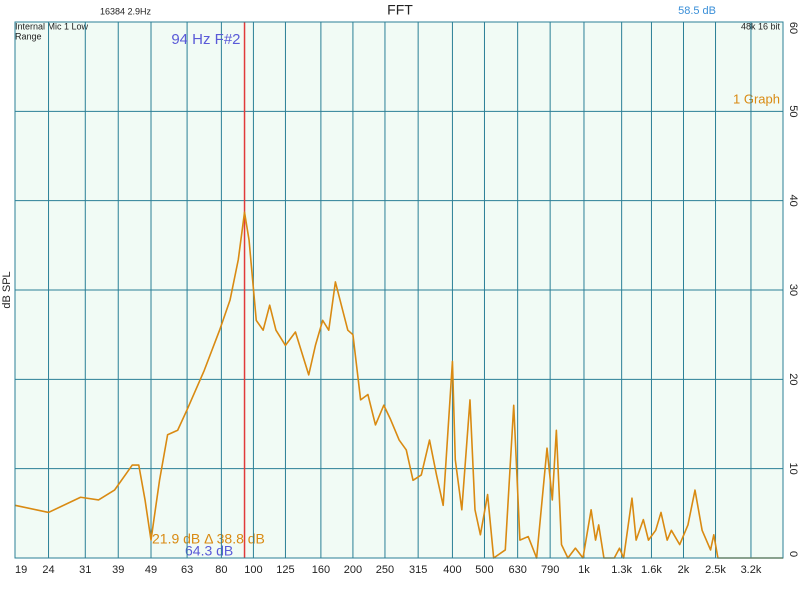  Describe the element at coordinates (85, 570) in the screenshot. I see `x-tick-label: 31` at that location.